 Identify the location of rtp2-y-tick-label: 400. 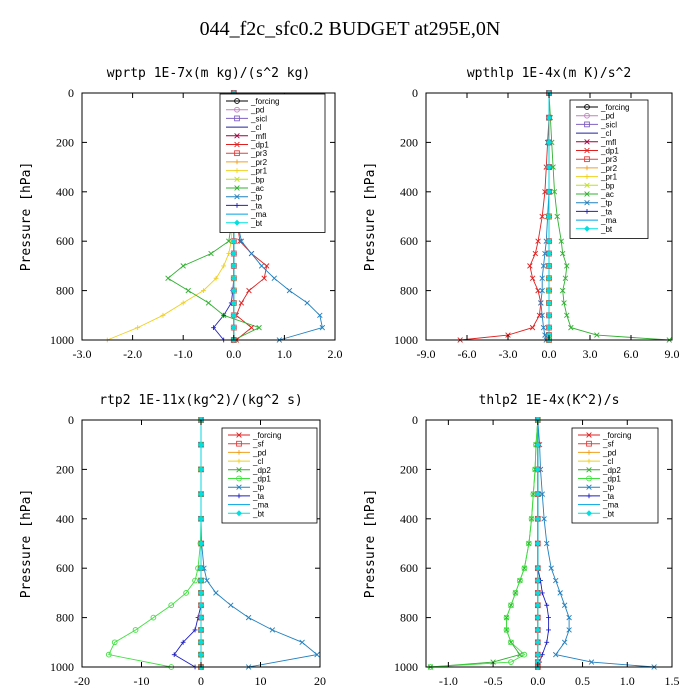
(65, 519).